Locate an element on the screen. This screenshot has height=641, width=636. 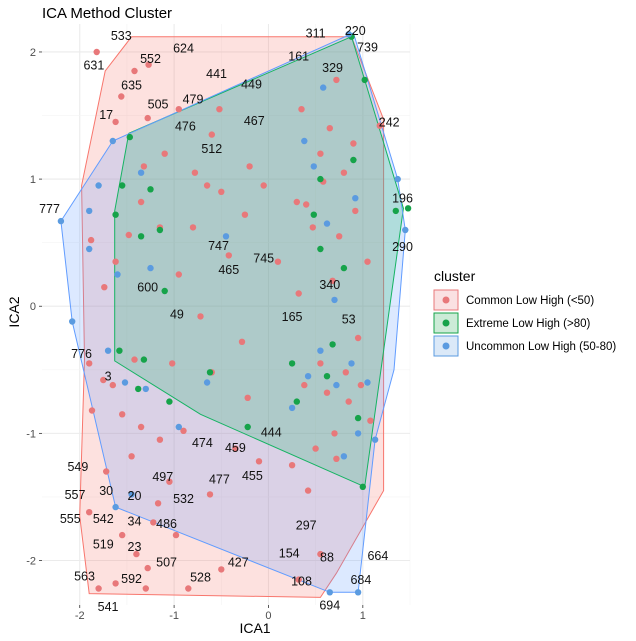
y-axis-label: ICA2 is located at coordinates (14, 311).